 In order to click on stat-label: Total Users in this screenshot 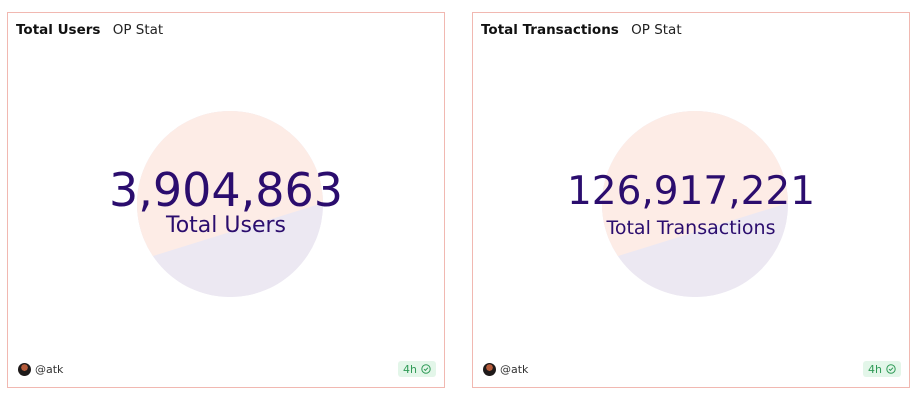, I will do `click(226, 225)`.